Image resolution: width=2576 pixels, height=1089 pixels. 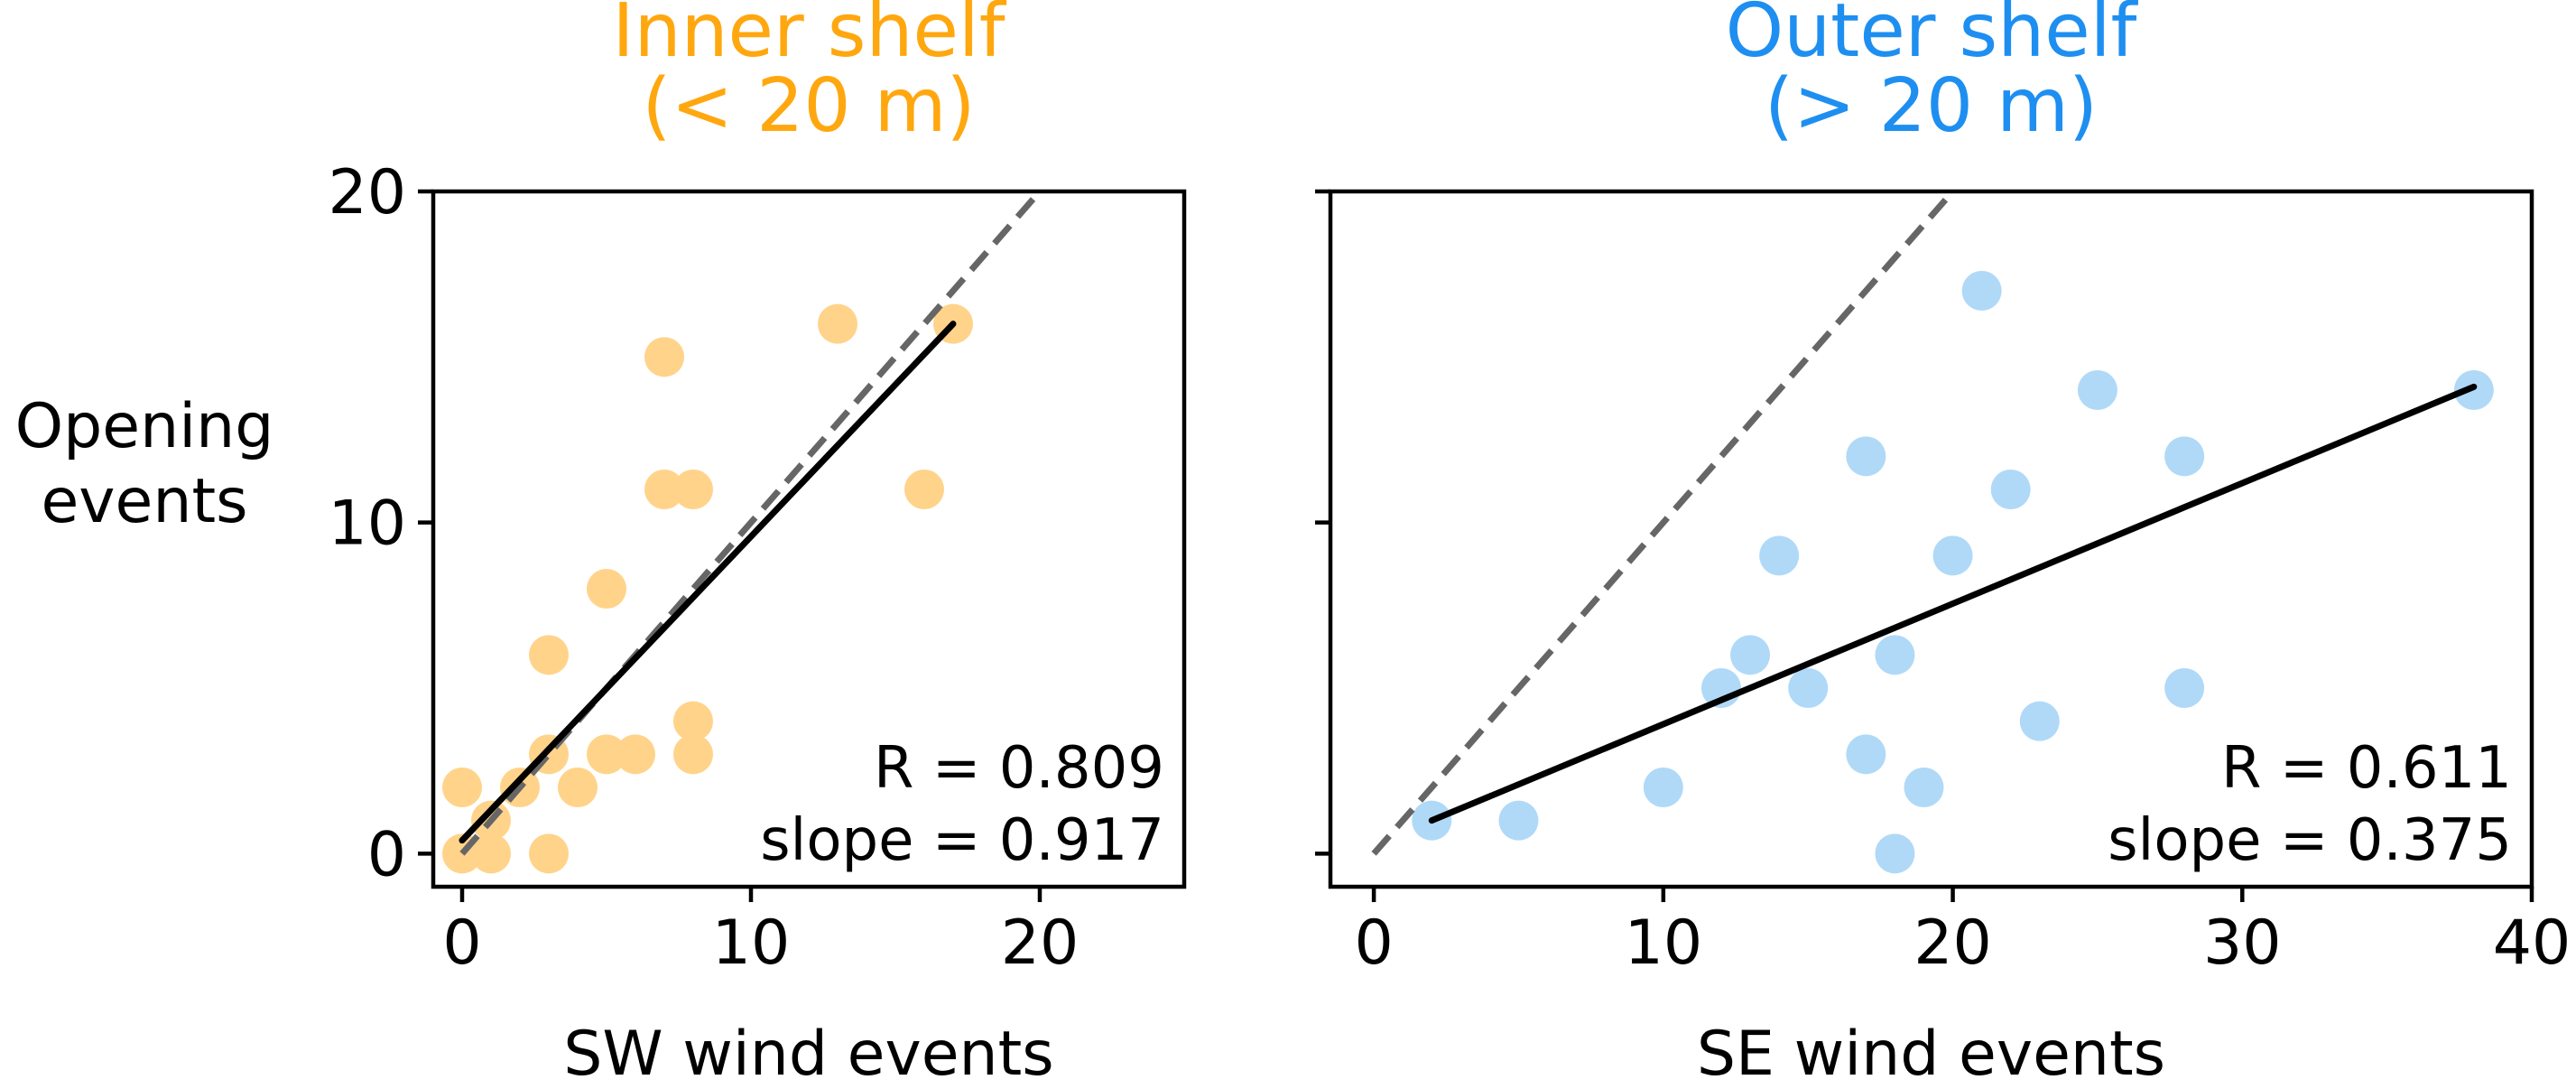 I want to click on outer-shelf-r-value: R = 0.611, so click(x=2366, y=768).